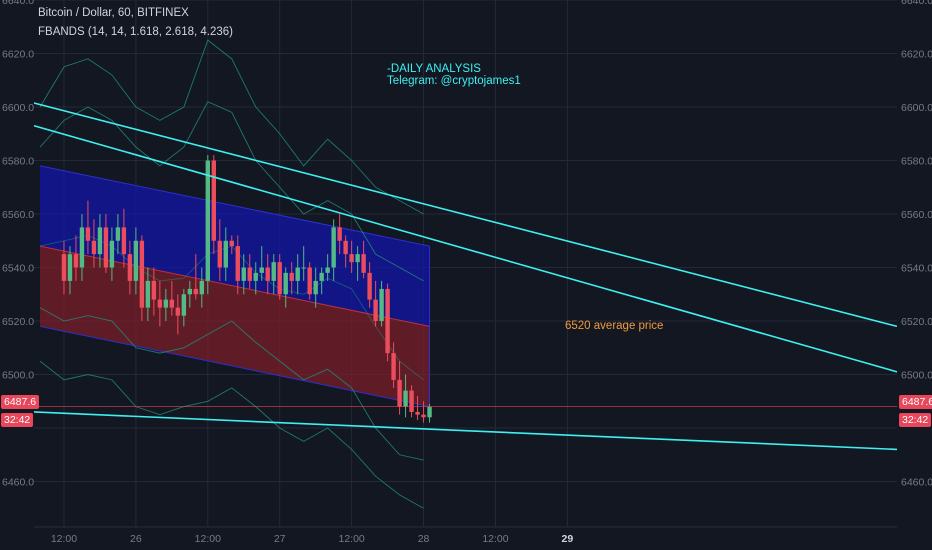  Describe the element at coordinates (916, 3) in the screenshot. I see `y-tick-label-right: 6640.0` at that location.